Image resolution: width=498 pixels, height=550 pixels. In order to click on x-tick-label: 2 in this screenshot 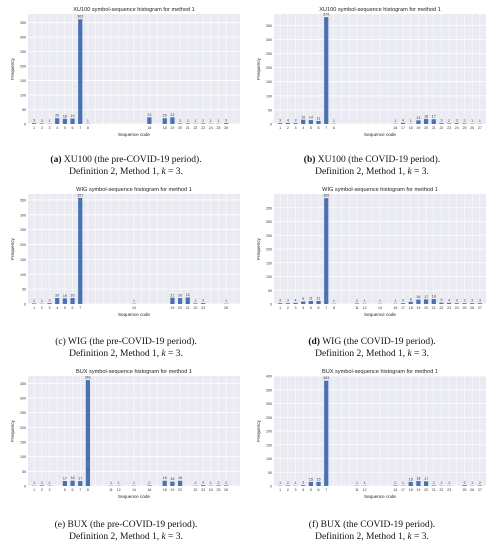, I will do `click(288, 308)`.